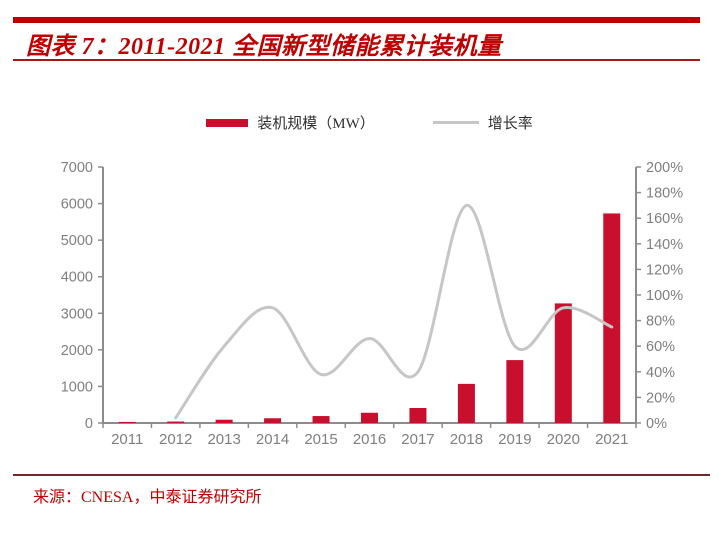  Describe the element at coordinates (77, 351) in the screenshot. I see `left-axis-label: 2000` at that location.